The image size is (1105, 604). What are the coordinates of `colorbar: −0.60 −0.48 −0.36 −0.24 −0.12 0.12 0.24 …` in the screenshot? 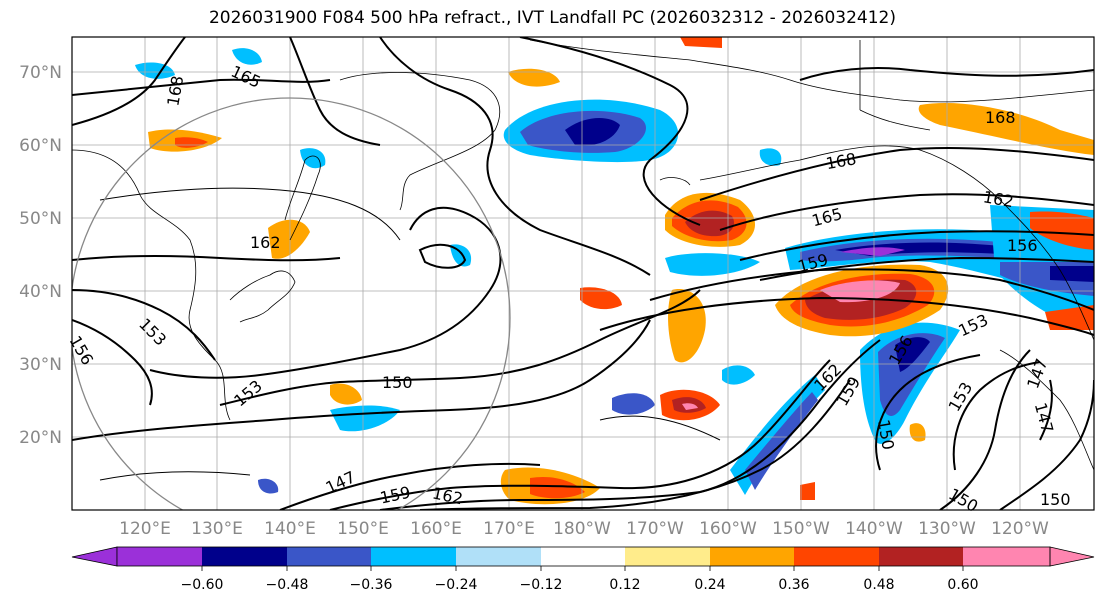 It's located at (583, 569).